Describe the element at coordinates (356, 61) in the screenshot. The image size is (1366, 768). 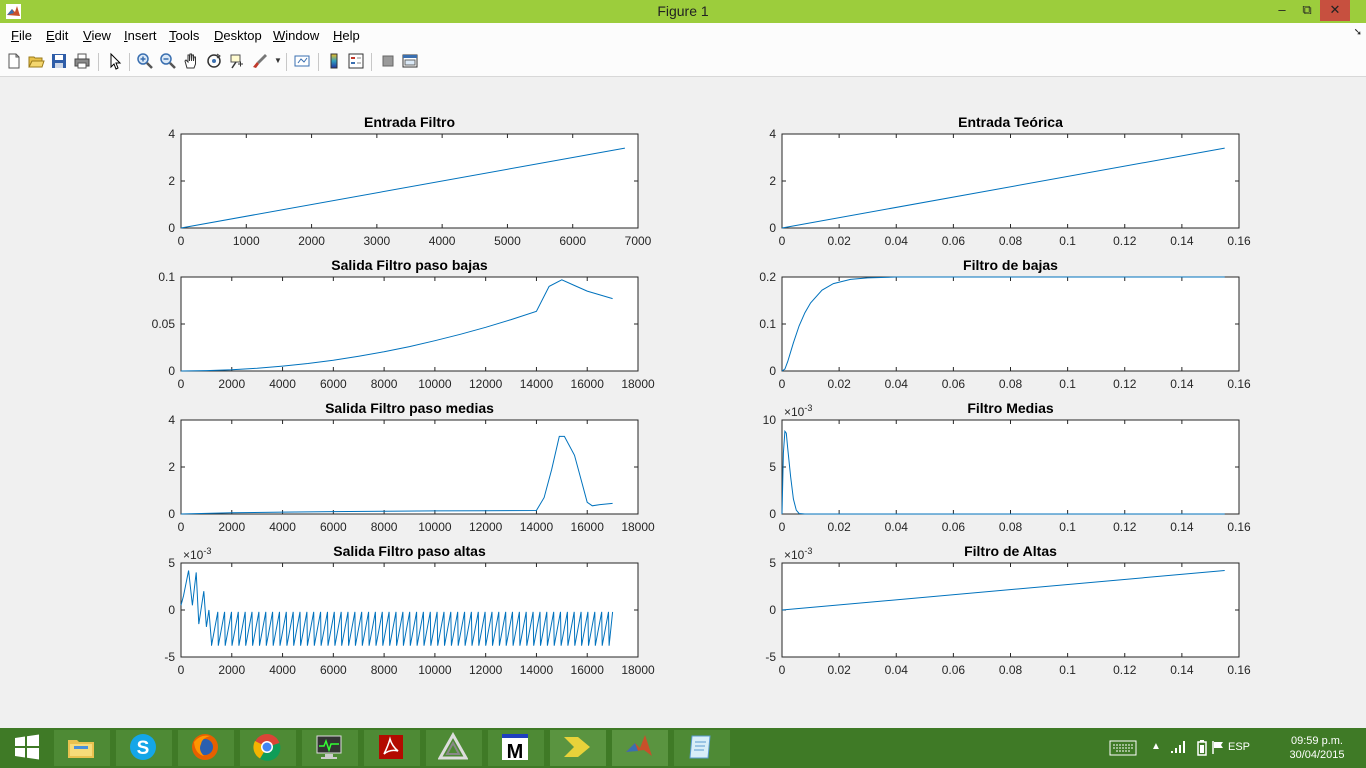
I see `legend-icon` at that location.